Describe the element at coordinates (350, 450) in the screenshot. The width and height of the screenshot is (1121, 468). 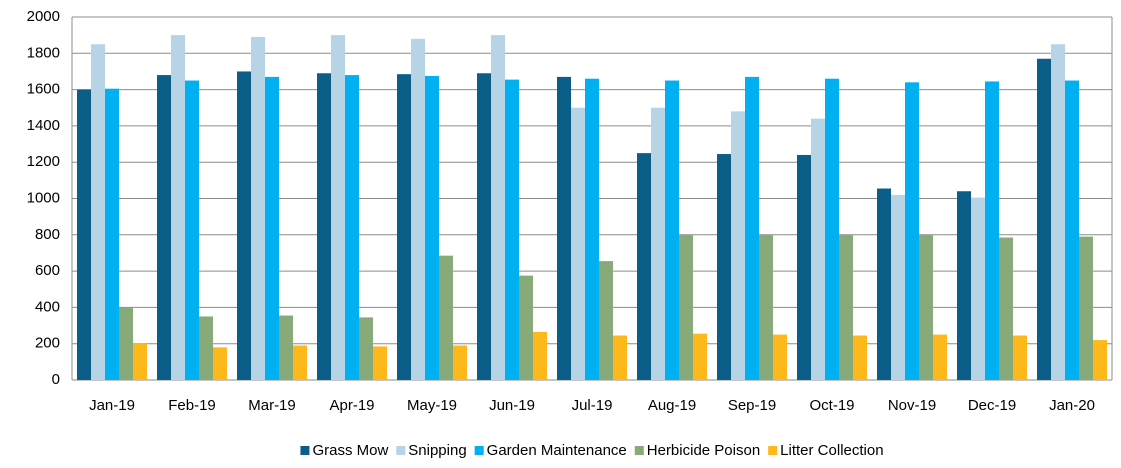
I see `legend-label: Grass Mow` at that location.